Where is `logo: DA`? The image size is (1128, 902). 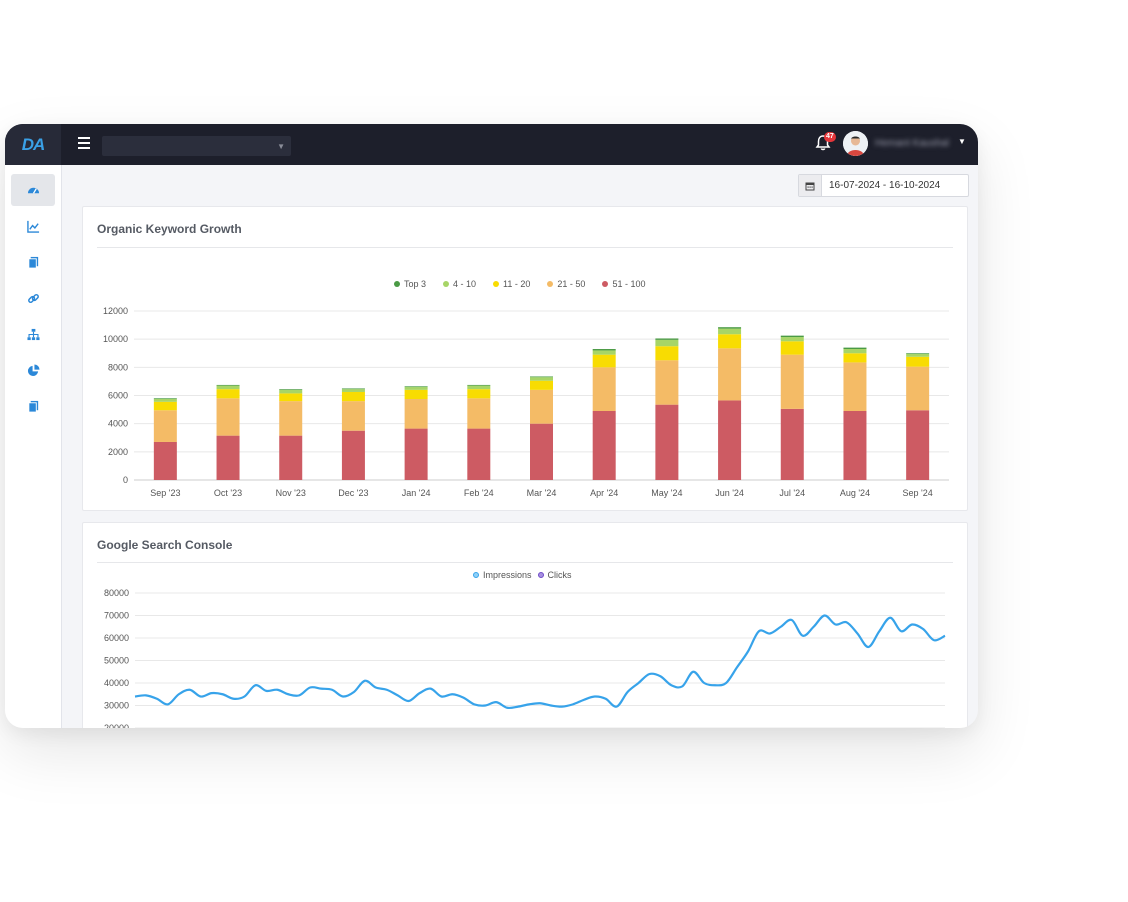
logo: DA is located at coordinates (33, 144).